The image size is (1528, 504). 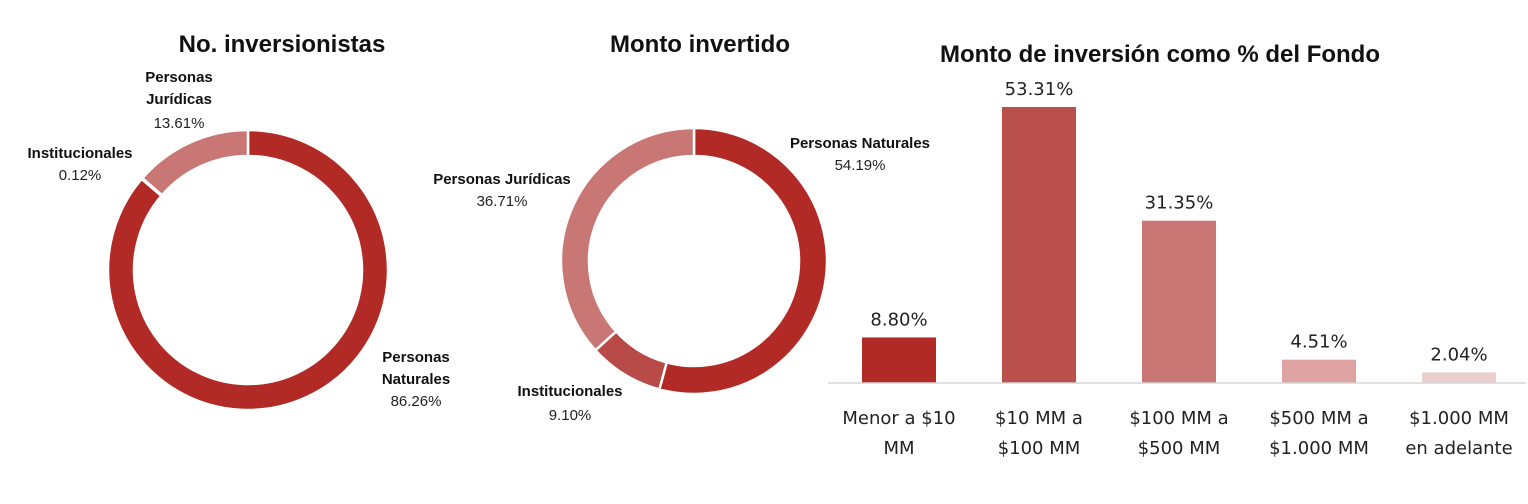 I want to click on slice-name-line: Personas Jurídicas, so click(x=502, y=179).